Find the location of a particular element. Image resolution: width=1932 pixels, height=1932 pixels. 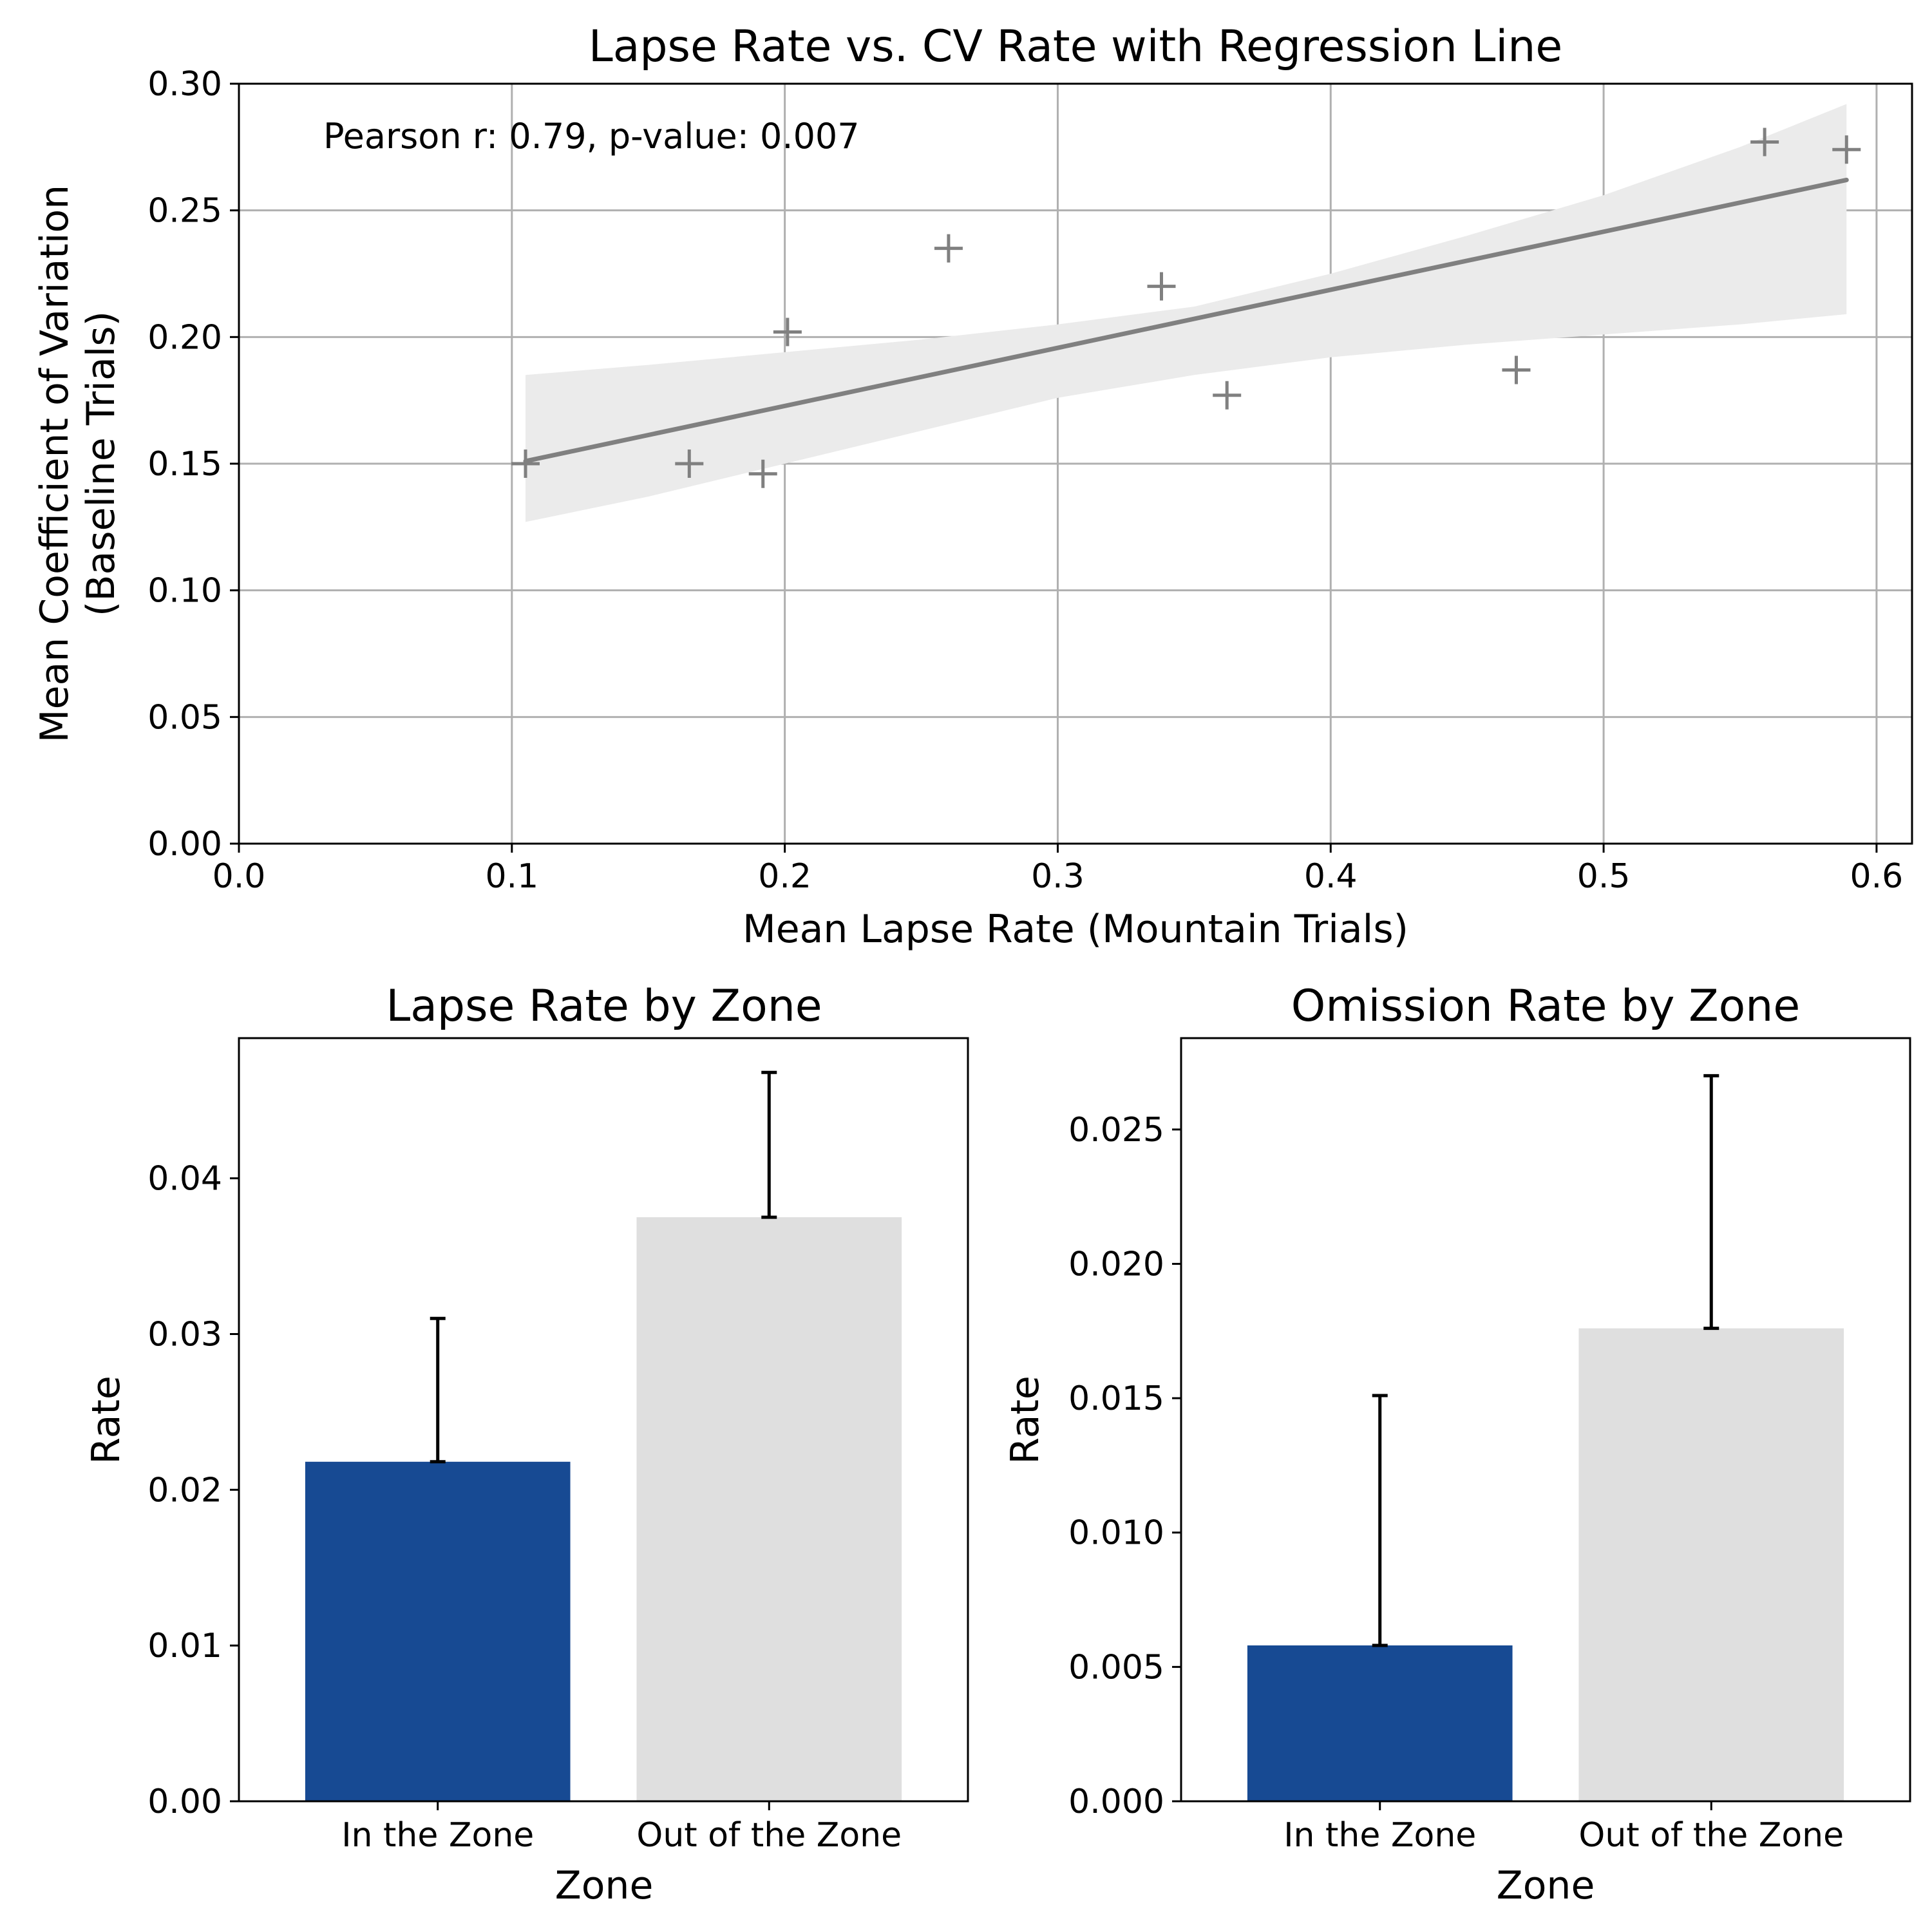

scatter-y-axis-label-line1: Mean Coefficient of Variation is located at coordinates (54, 464).